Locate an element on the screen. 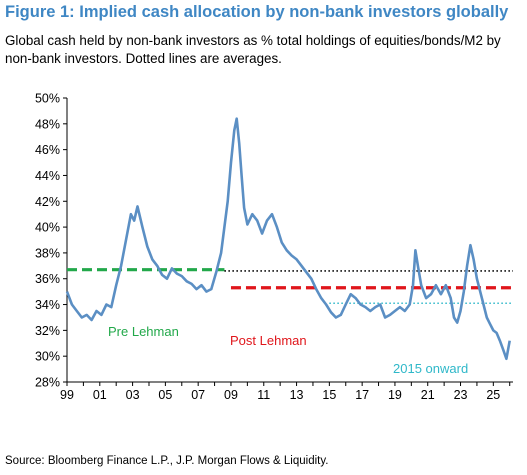 This screenshot has height=475, width=527. annotation-label: Post Lehman is located at coordinates (268, 340).